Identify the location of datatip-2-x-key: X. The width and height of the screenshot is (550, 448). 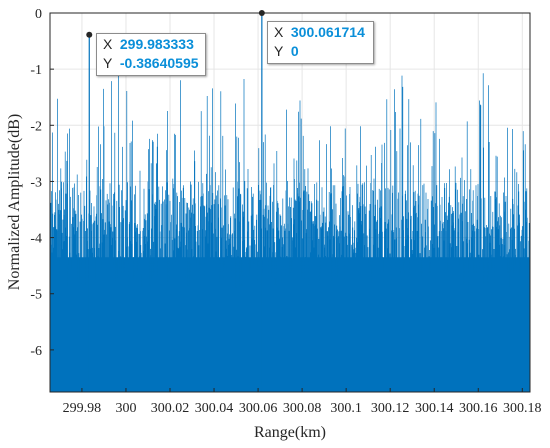
(279, 32).